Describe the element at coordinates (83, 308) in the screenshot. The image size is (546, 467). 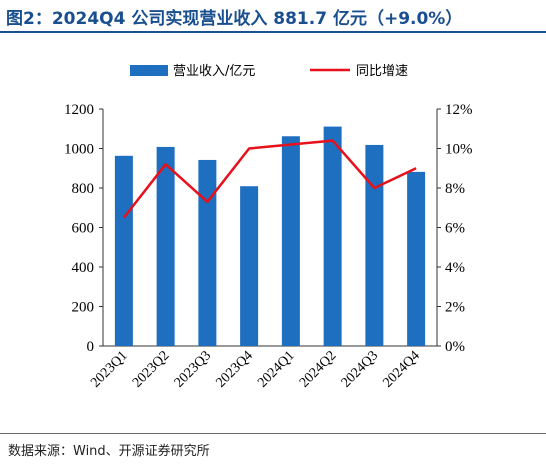
I see `y-left-tick-label: 200` at that location.